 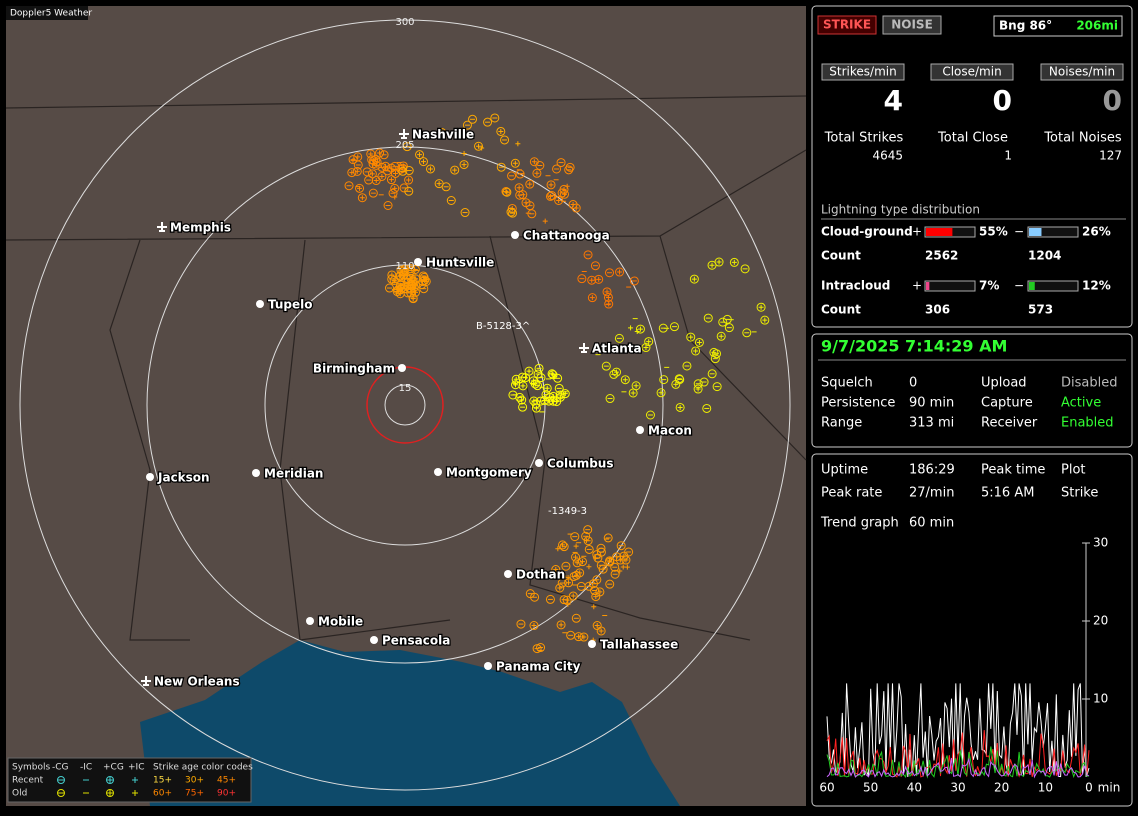 I want to click on rate-label: Noises/min, so click(x=1082, y=72).